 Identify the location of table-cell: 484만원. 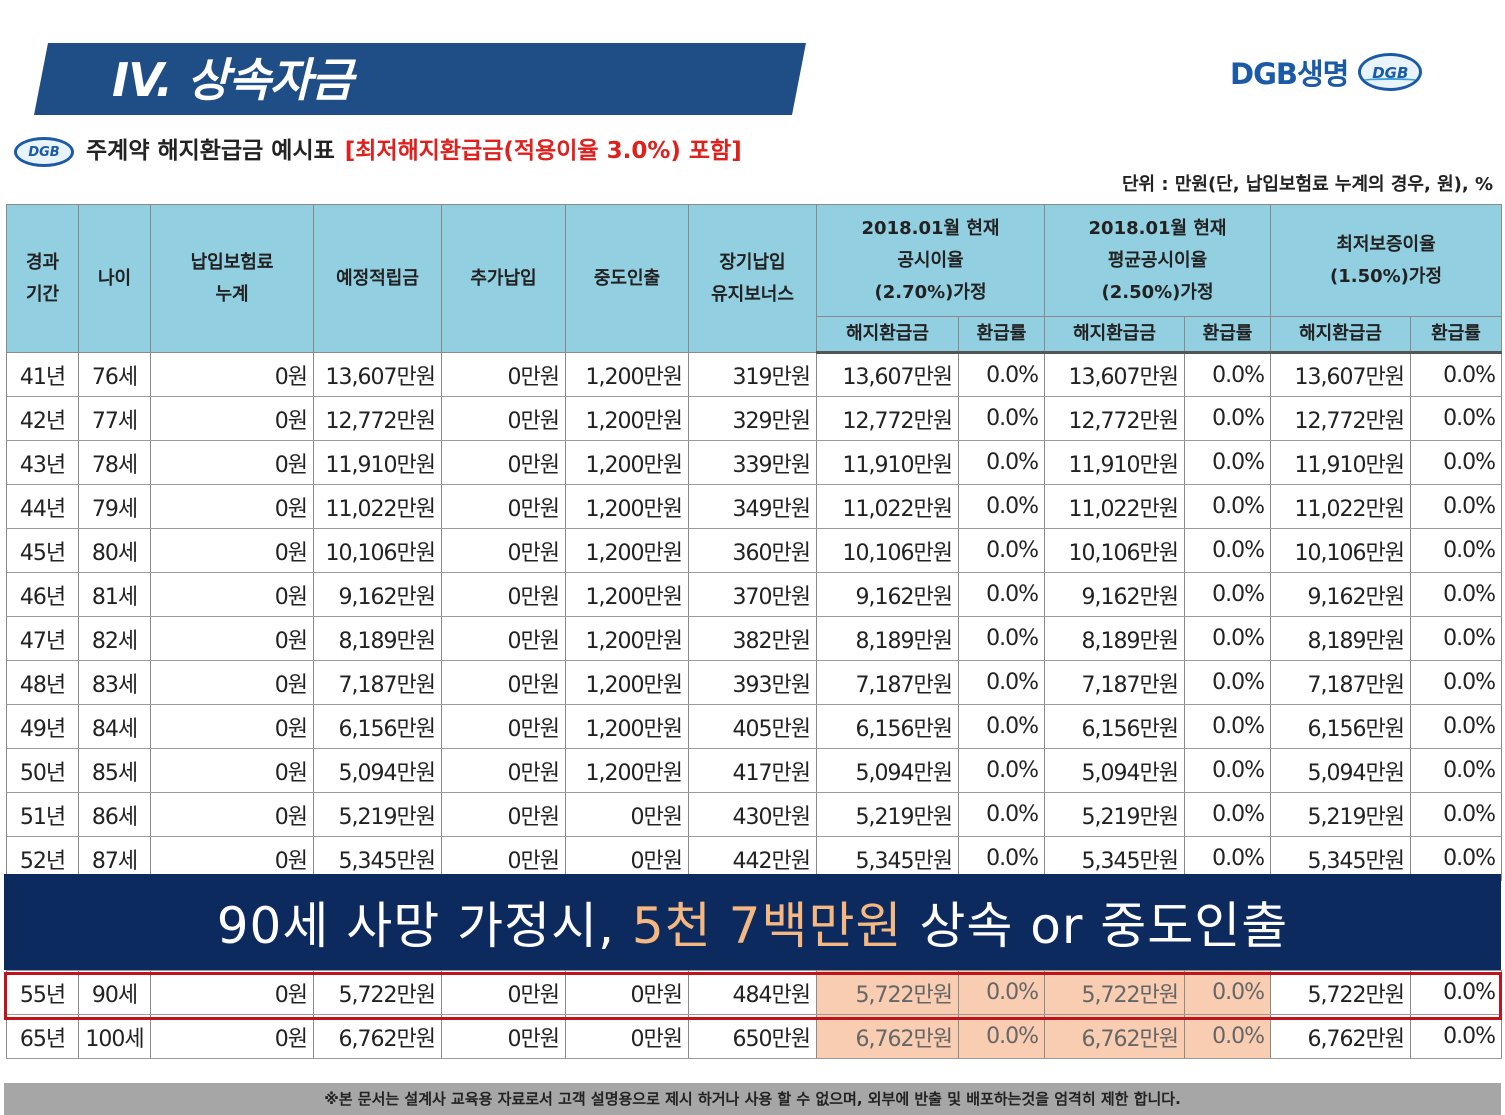
(752, 992).